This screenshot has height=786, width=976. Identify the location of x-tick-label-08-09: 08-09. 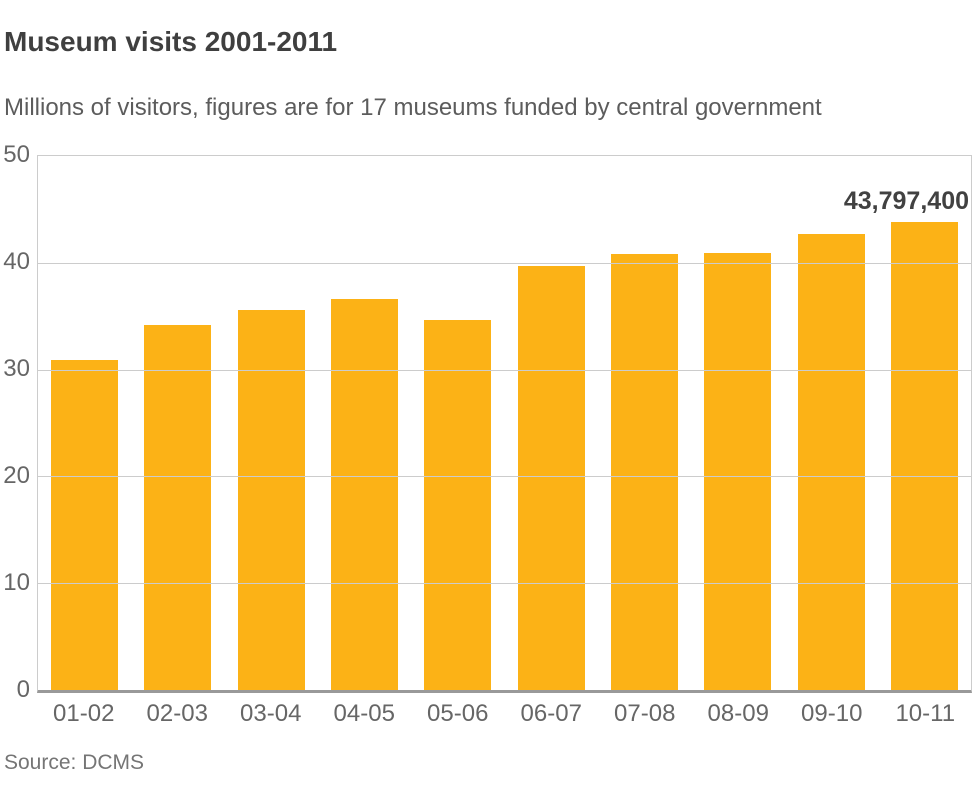
(738, 713).